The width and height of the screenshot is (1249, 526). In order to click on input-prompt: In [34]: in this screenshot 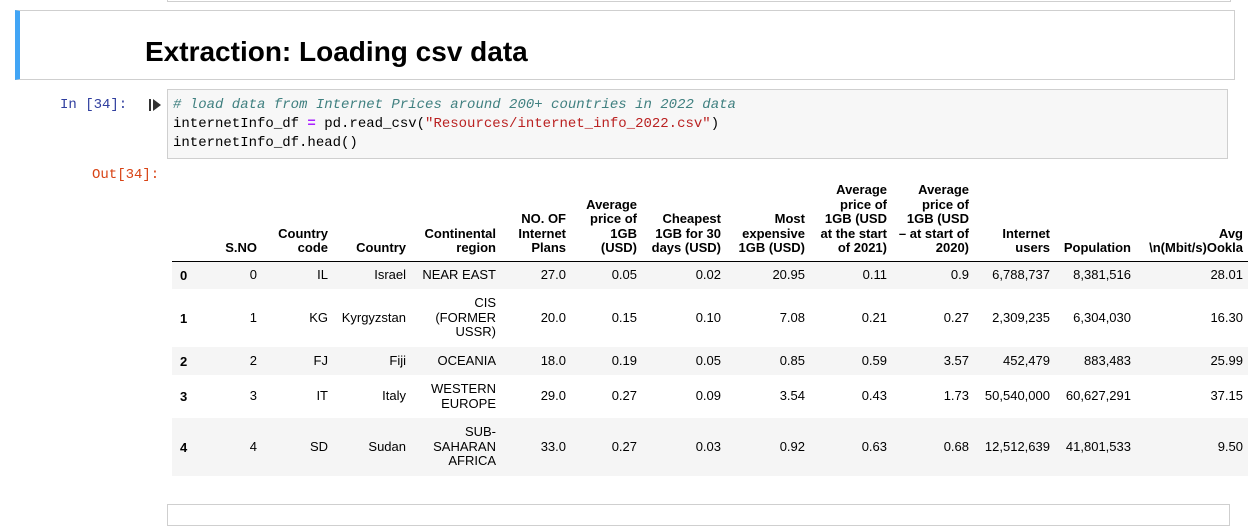, I will do `click(94, 105)`.